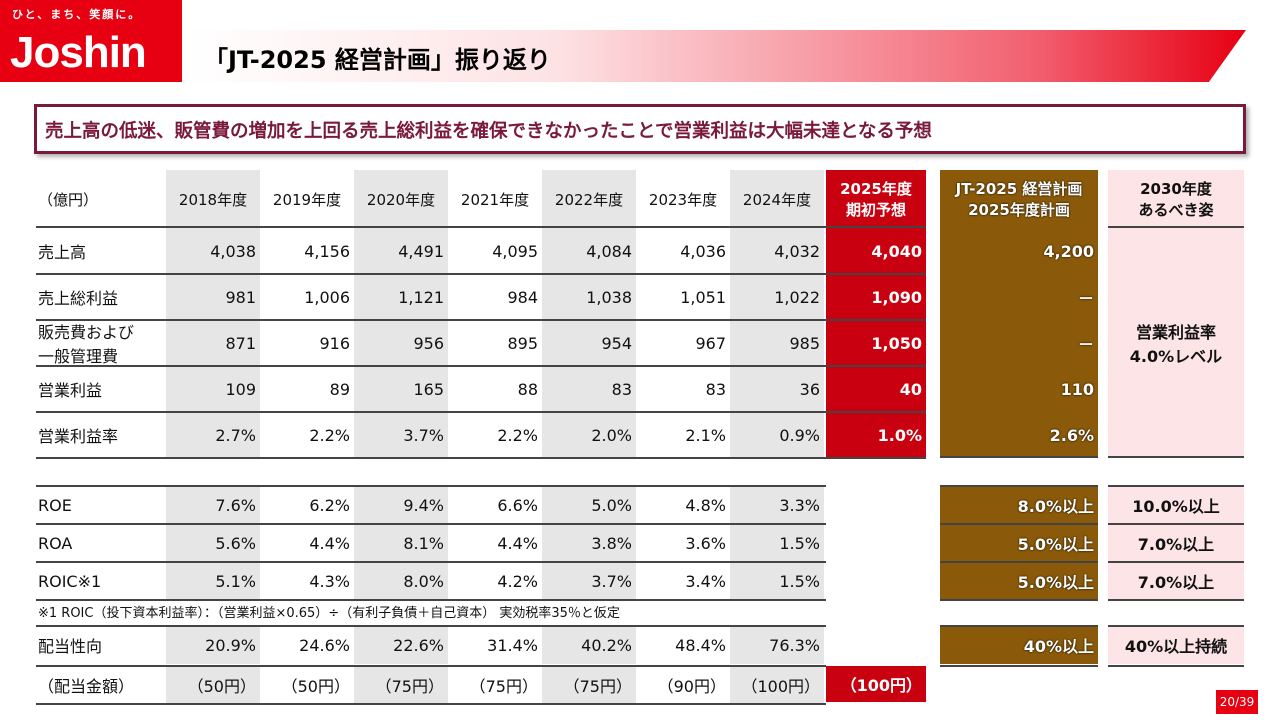  Describe the element at coordinates (589, 581) in the screenshot. I see `value-cell: 3.7%` at that location.